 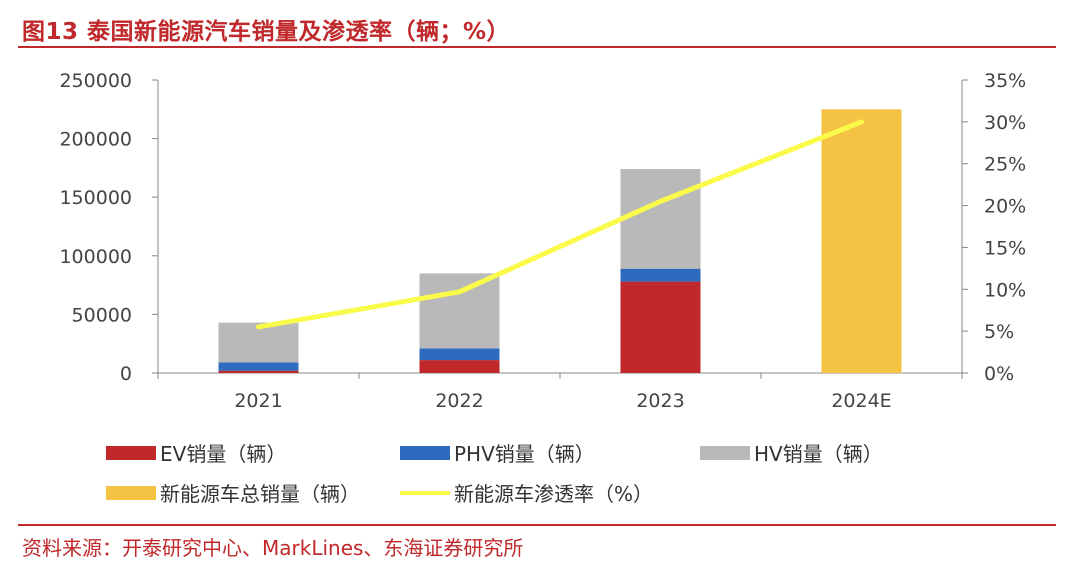 I want to click on y-right-tick-label: 35%, so click(x=1005, y=81).